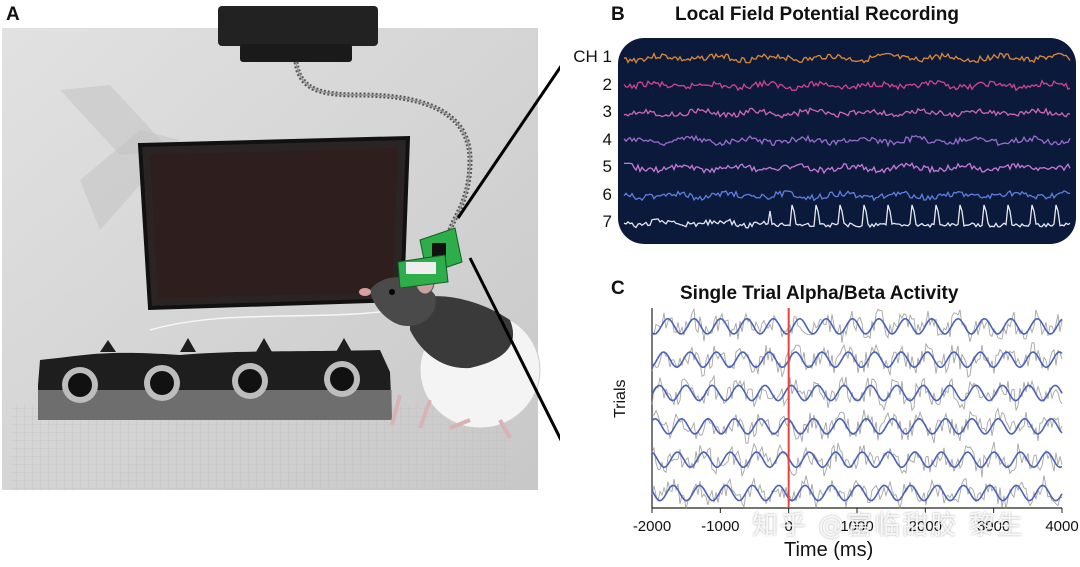  I want to click on rat, so click(450, 354).